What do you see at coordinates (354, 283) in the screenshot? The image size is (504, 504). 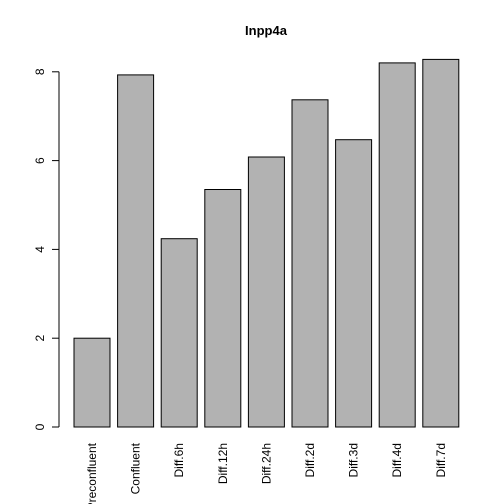 I see `bar-diff-3d` at bounding box center [354, 283].